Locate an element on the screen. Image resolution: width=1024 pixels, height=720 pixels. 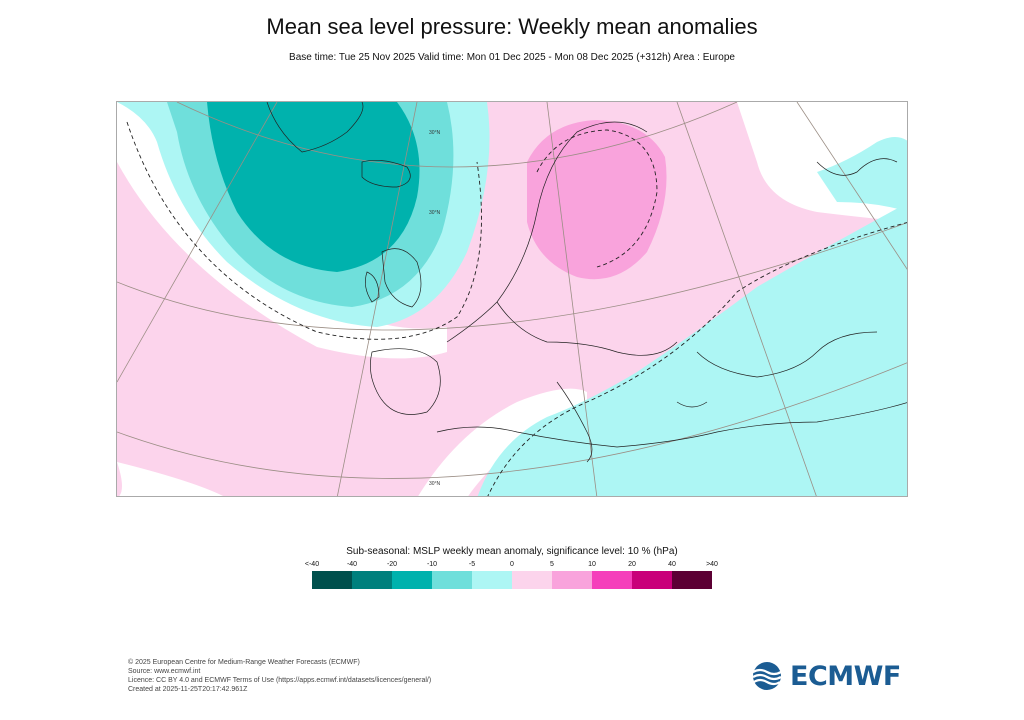
colorbar-tick-label: -5 is located at coordinates (472, 564).